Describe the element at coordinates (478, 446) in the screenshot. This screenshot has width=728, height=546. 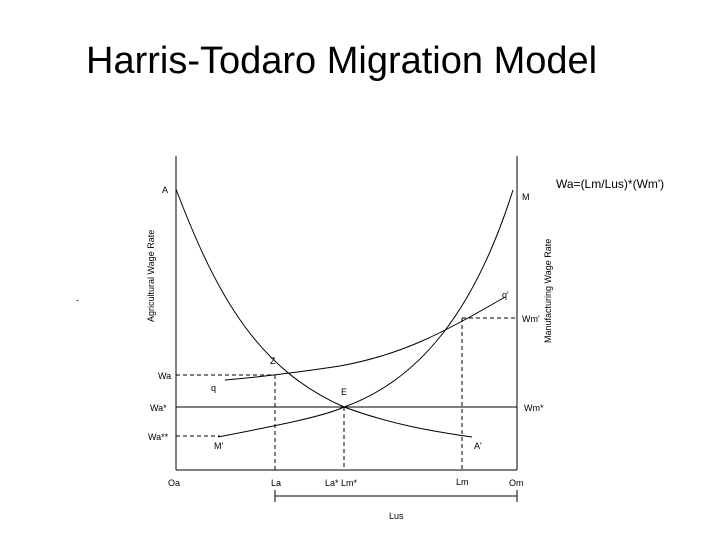
I see `curve-a-prime-label: A'` at that location.